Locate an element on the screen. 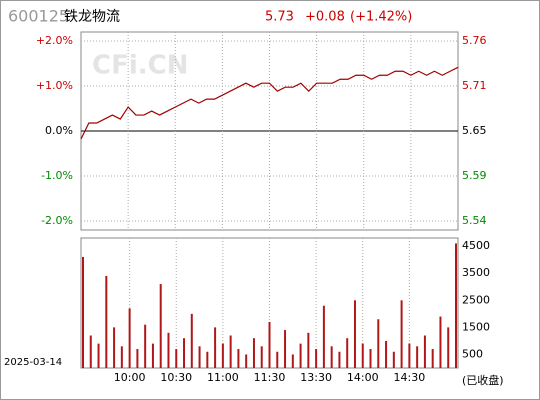  x-tick-label: 10:00 is located at coordinates (130, 377).